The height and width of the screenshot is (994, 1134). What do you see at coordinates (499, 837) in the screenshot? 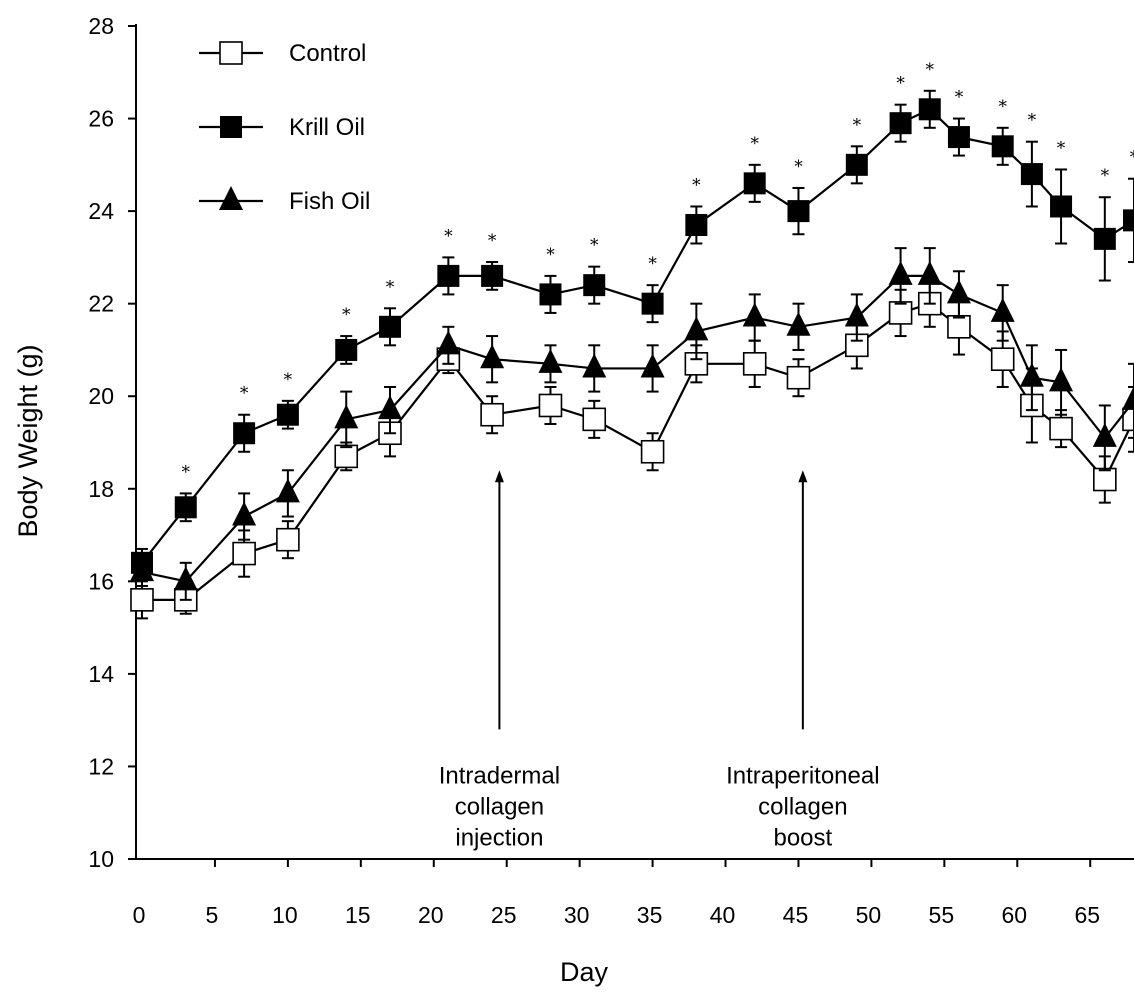
I see `annotation-injection-line: injection` at bounding box center [499, 837].